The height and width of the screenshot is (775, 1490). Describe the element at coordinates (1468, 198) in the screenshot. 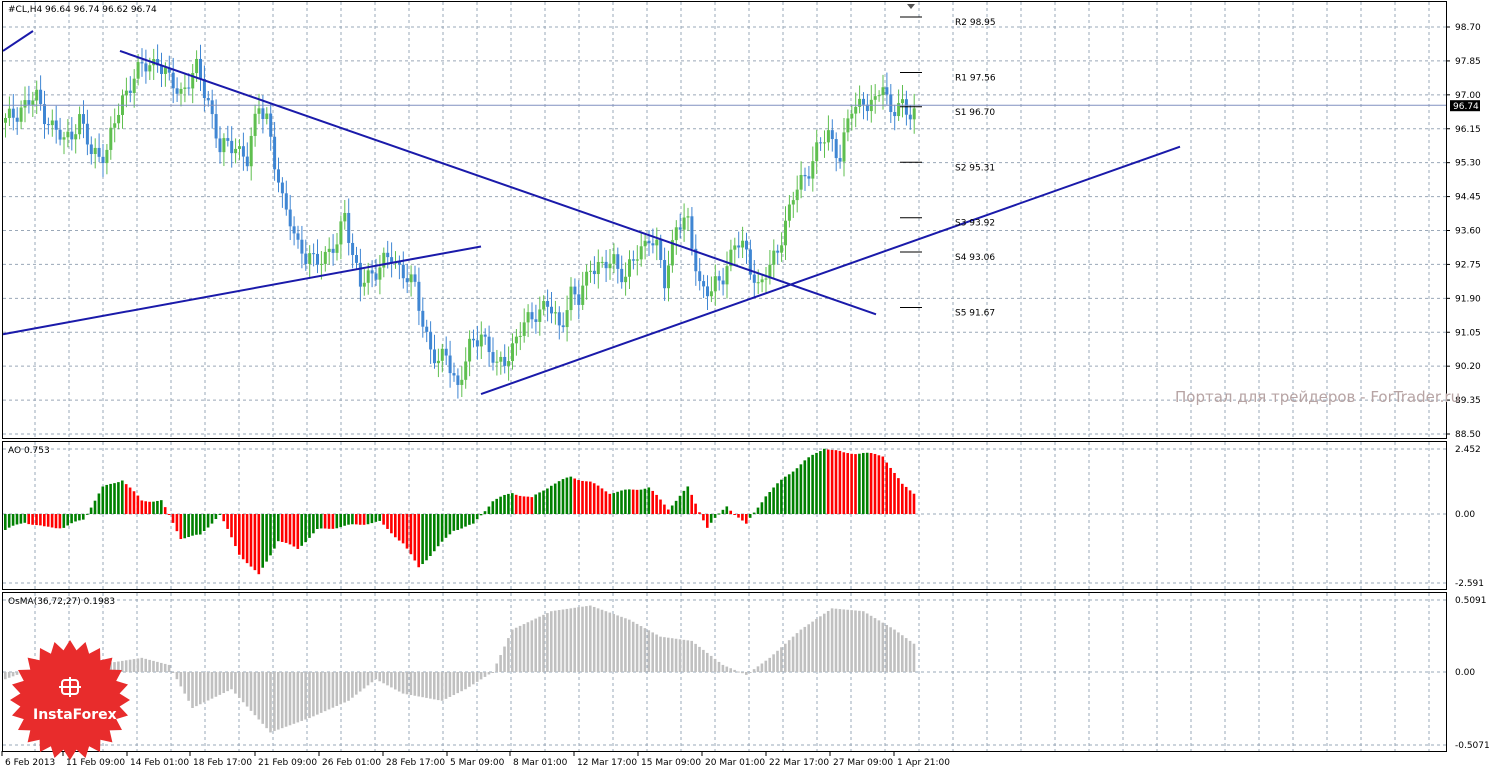

I see `price-y-tick-label: 94.45` at that location.